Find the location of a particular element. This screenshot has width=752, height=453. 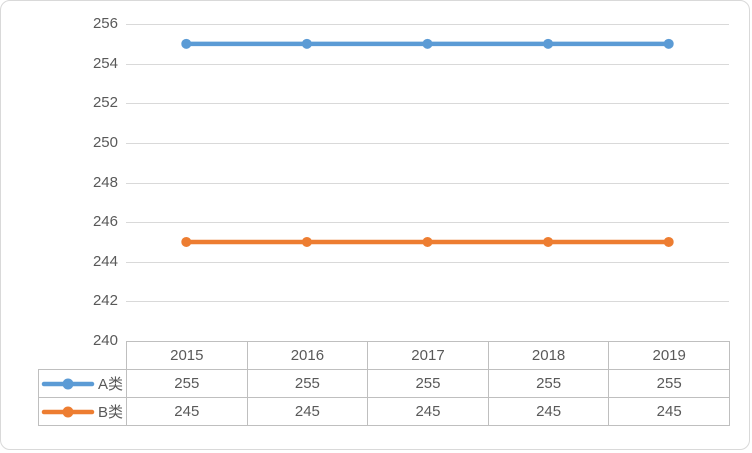

table-row: 245 245 245 245 245 is located at coordinates (428, 411).